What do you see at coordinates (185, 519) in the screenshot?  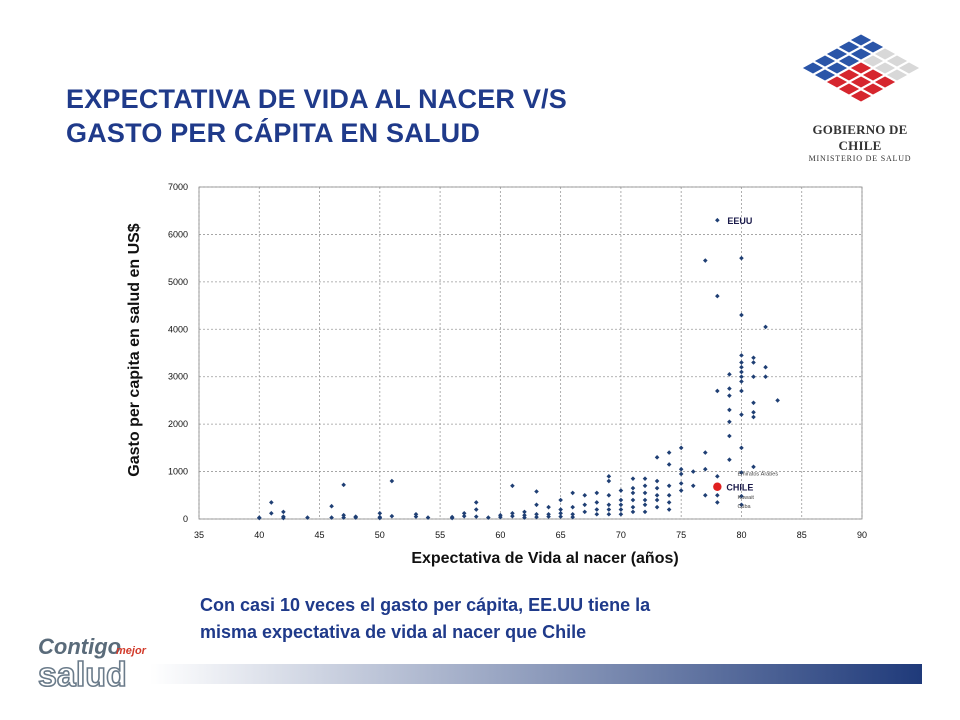 I see `y-tick-label: 0` at bounding box center [185, 519].